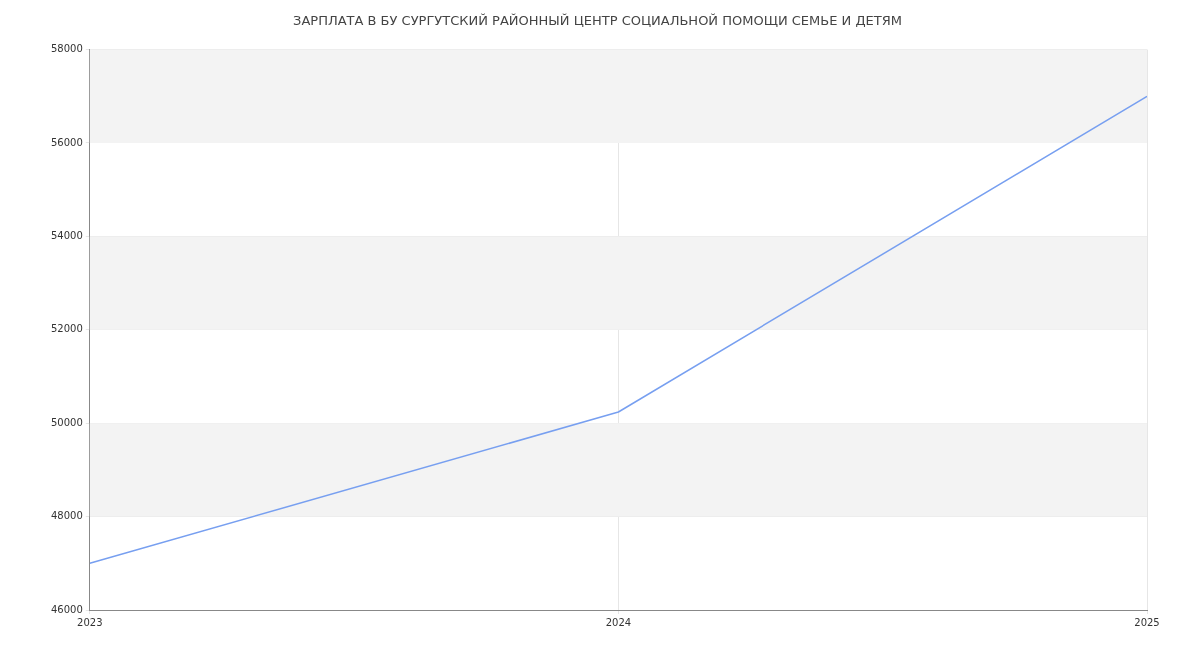 The image size is (1200, 650). What do you see at coordinates (67, 422) in the screenshot?
I see `y-tick-label: 50000` at bounding box center [67, 422].